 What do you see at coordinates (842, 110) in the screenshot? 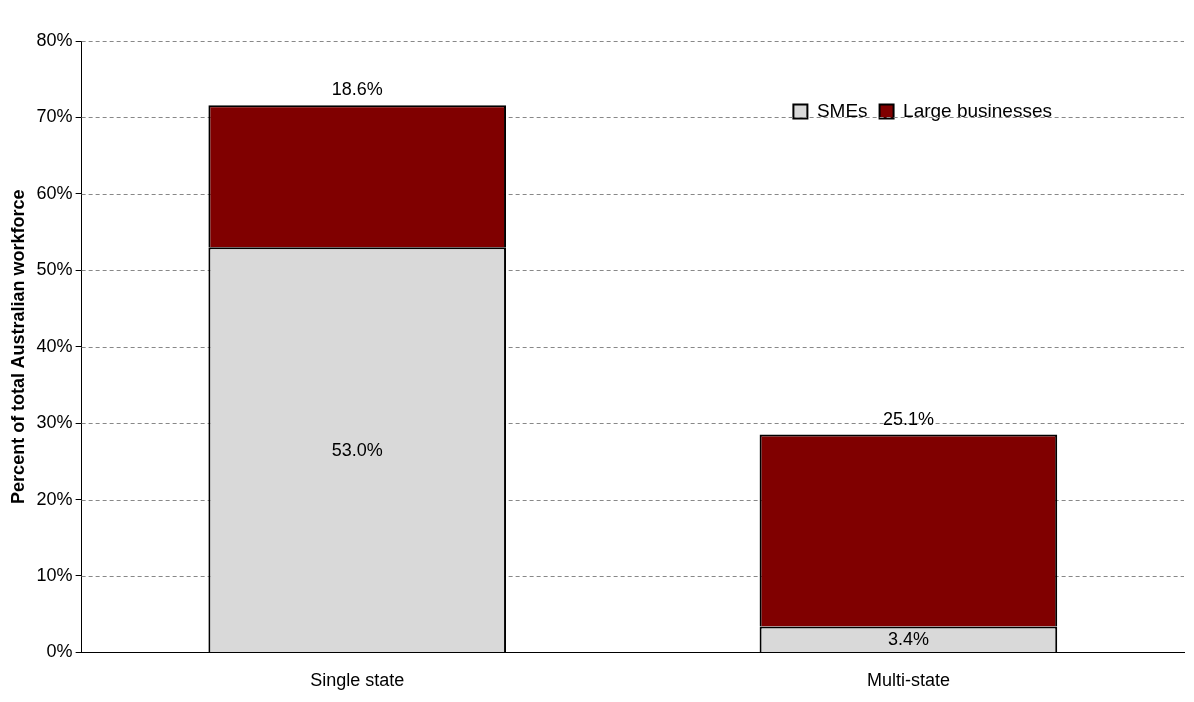
I see `legend-label: SMEs` at bounding box center [842, 110].